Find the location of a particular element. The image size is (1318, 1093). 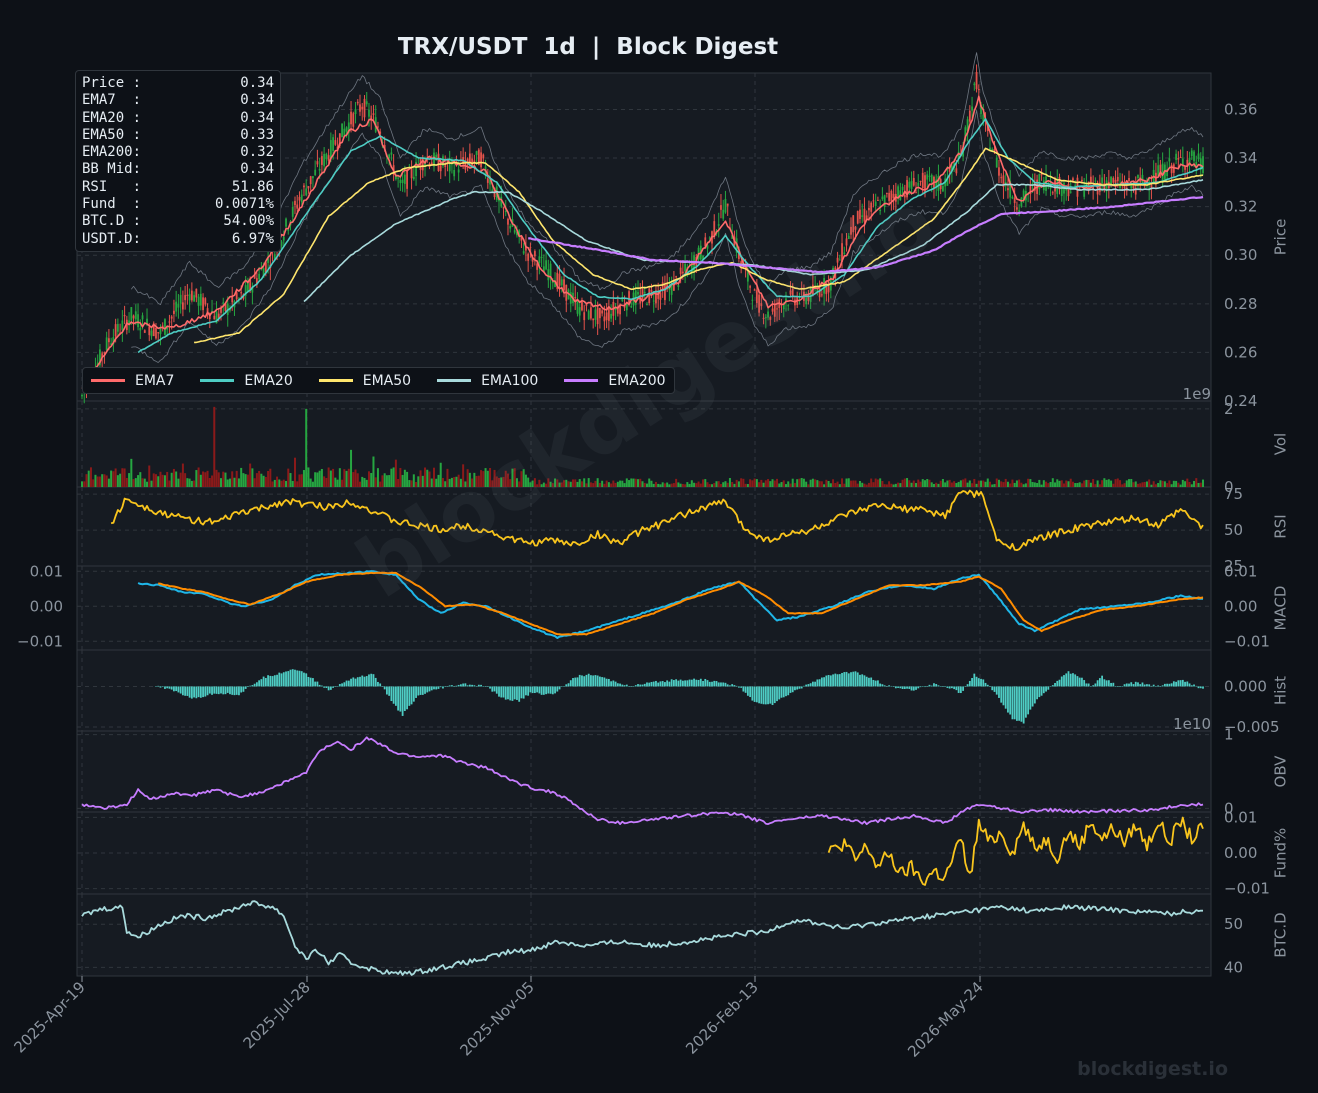

info-row-ema200: EMA200: 0.32 is located at coordinates (178, 152).